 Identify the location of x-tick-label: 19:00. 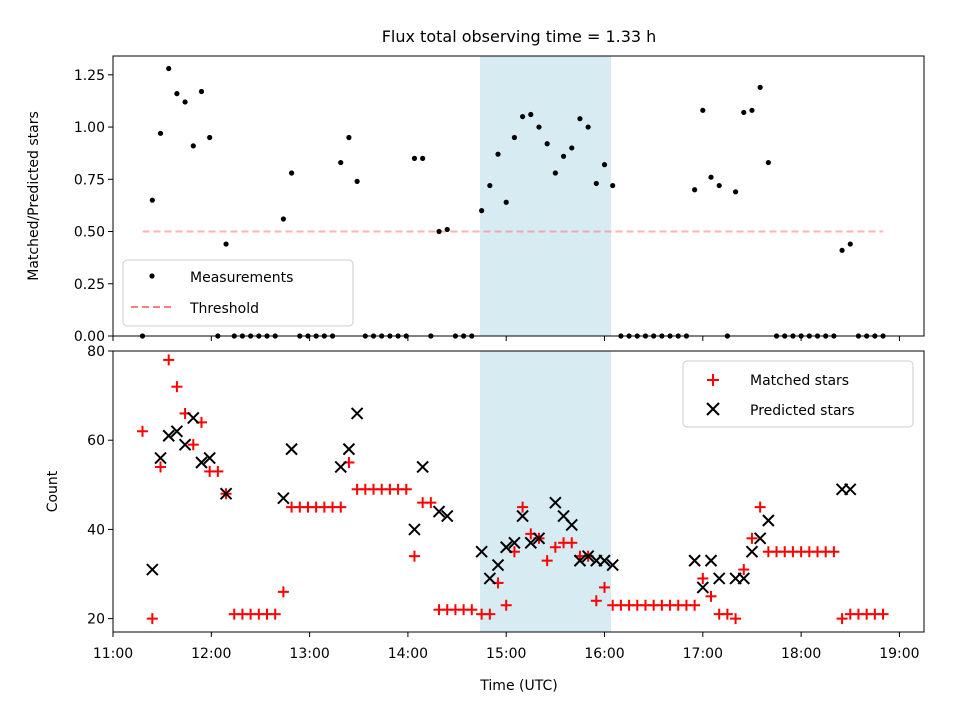
(899, 654).